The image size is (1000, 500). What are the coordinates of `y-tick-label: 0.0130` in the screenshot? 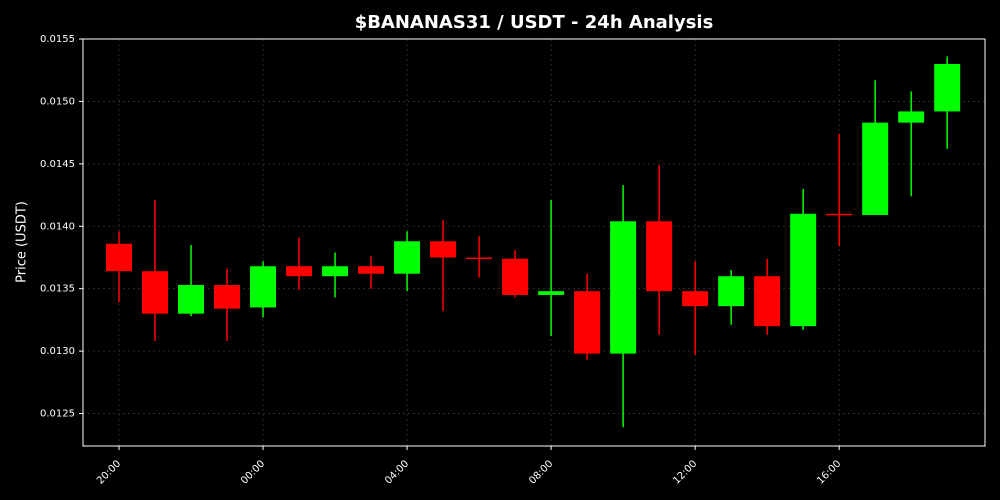 It's located at (57, 351).